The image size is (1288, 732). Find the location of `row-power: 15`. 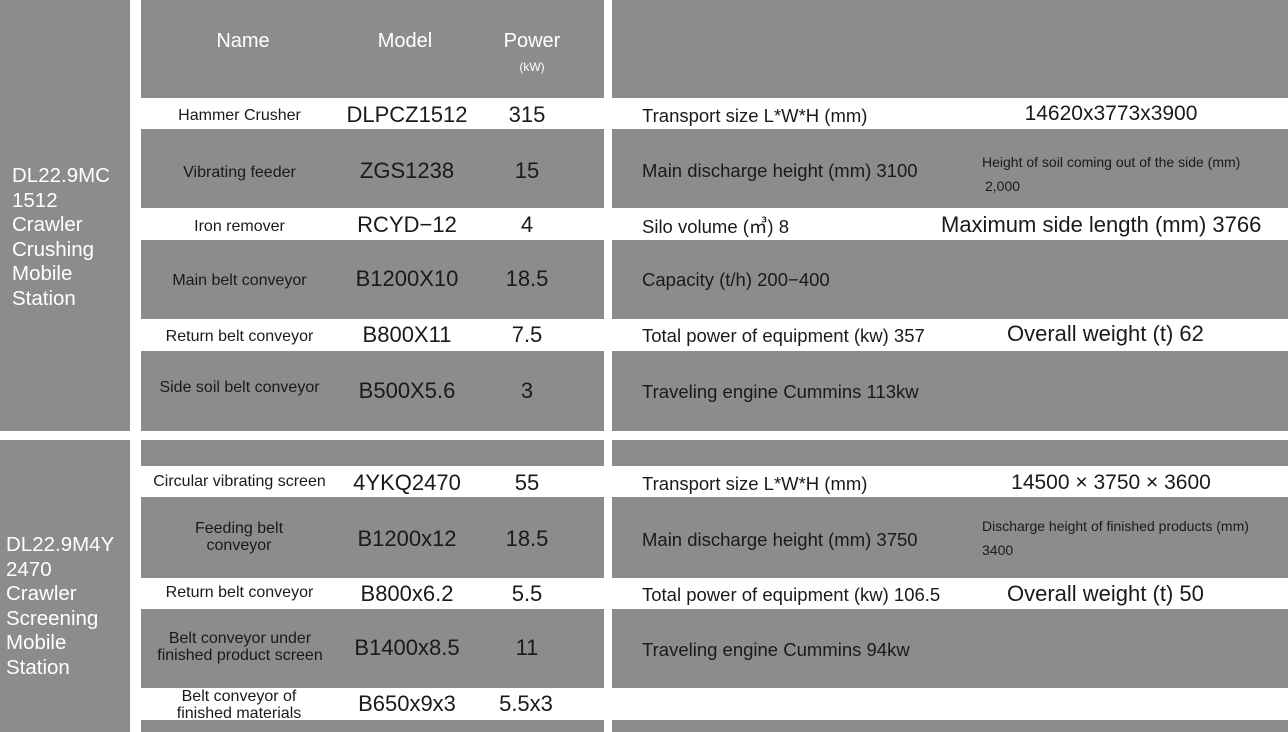

row-power: 15 is located at coordinates (527, 170).